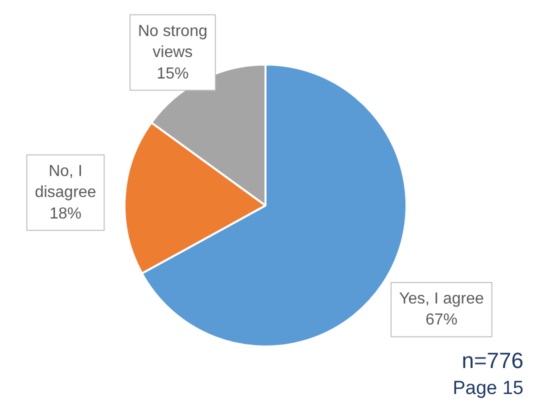 The height and width of the screenshot is (404, 535). I want to click on slice-label: No, I disagree, so click(65, 182).